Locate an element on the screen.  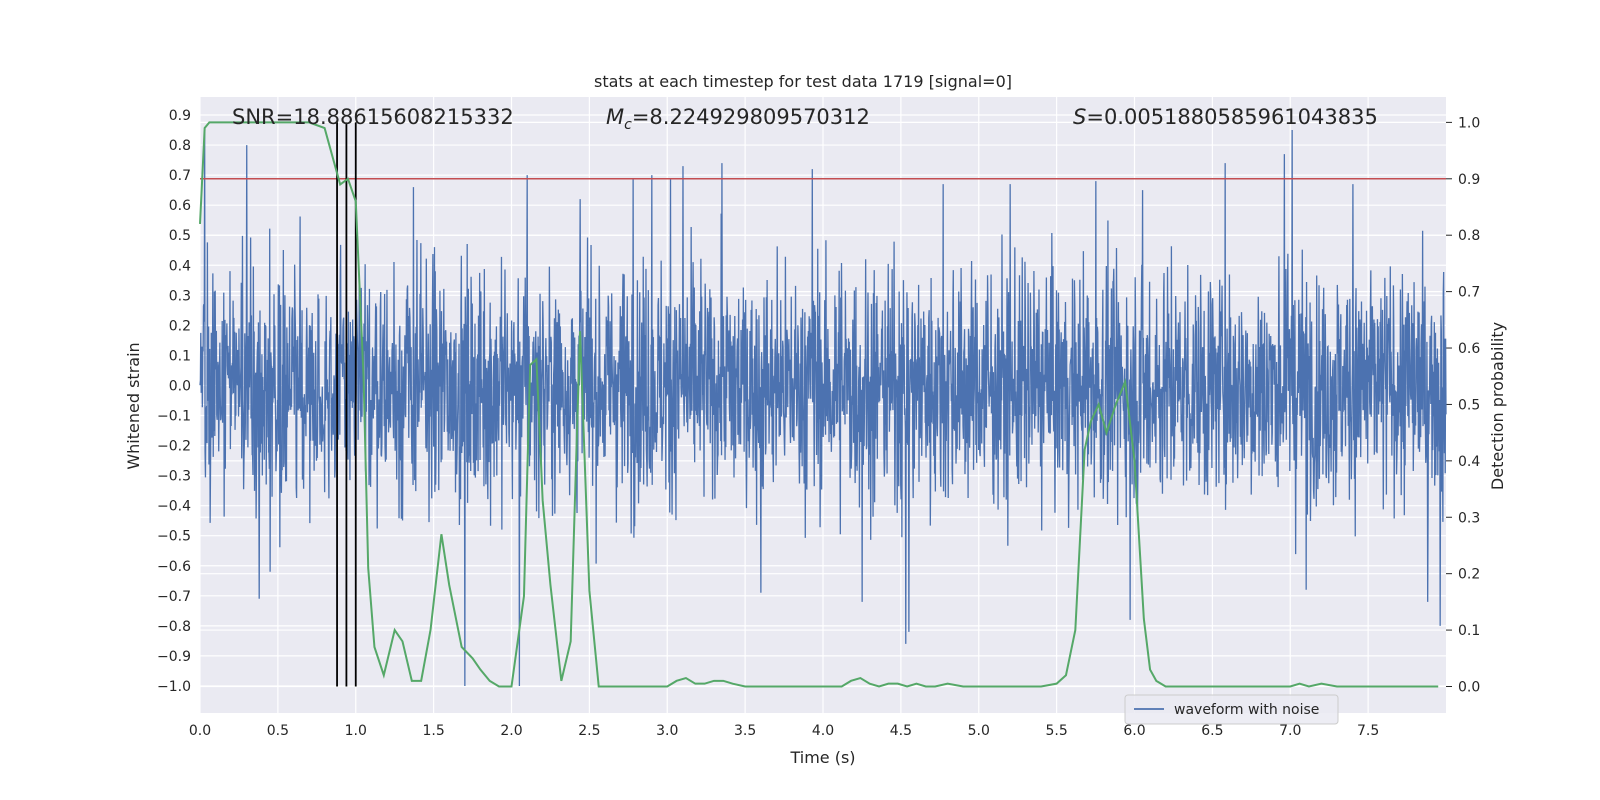
x-tick-label: 2.5 is located at coordinates (589, 731).